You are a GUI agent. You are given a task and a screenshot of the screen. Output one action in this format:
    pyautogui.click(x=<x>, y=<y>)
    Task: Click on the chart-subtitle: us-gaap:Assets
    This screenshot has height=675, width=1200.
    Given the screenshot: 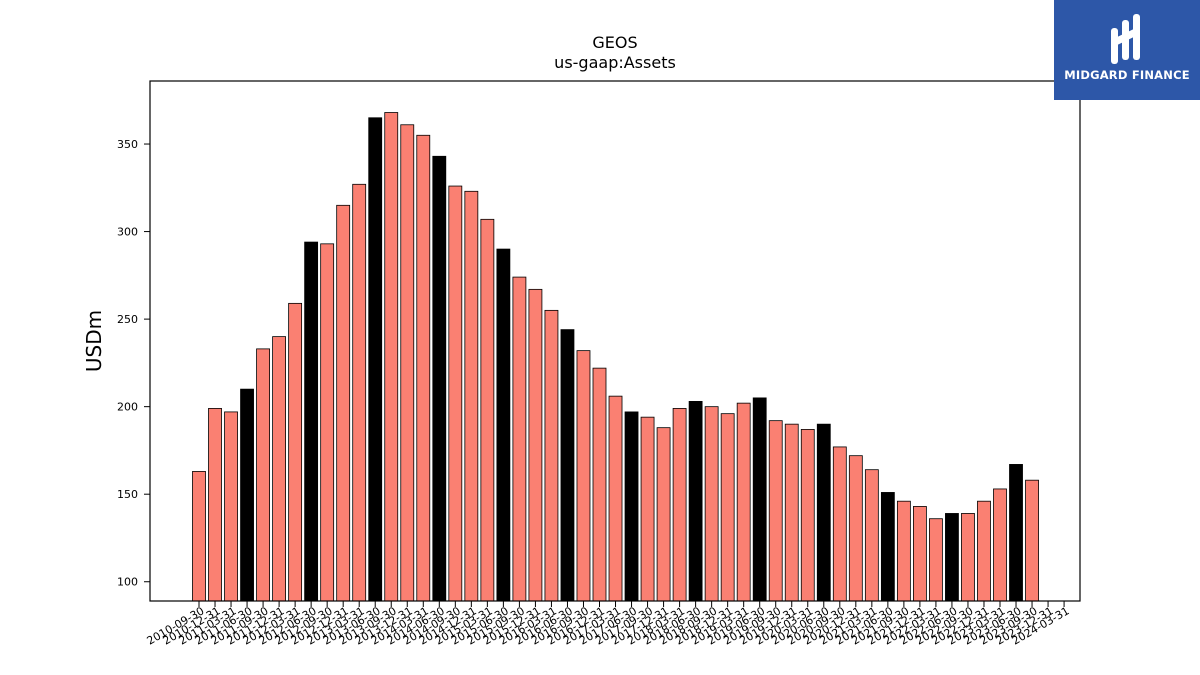 What is the action you would take?
    pyautogui.click(x=615, y=62)
    